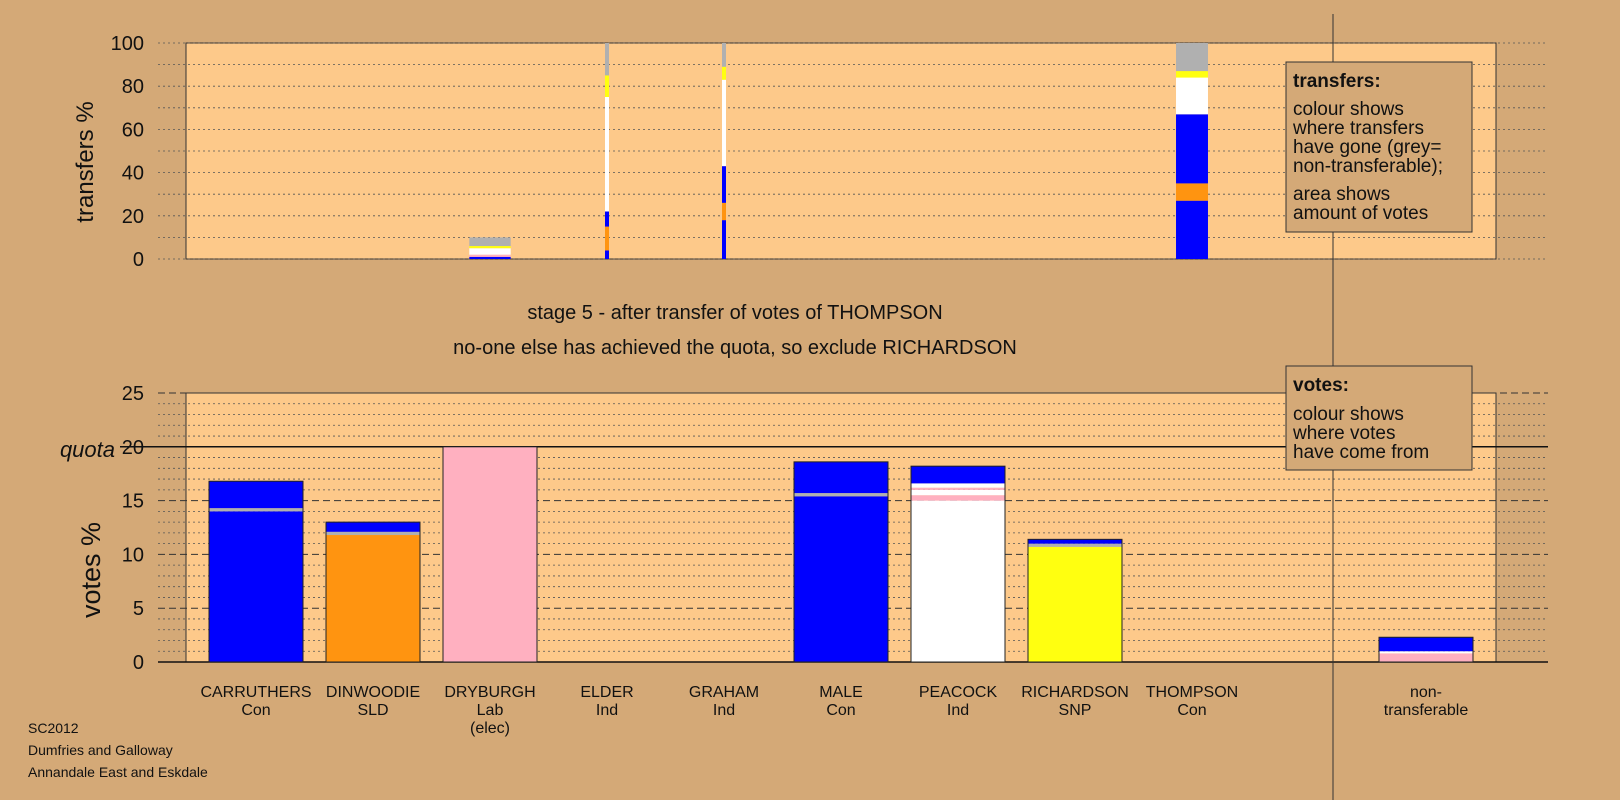  Describe the element at coordinates (133, 217) in the screenshot. I see `top-tick-label: 20` at that location.